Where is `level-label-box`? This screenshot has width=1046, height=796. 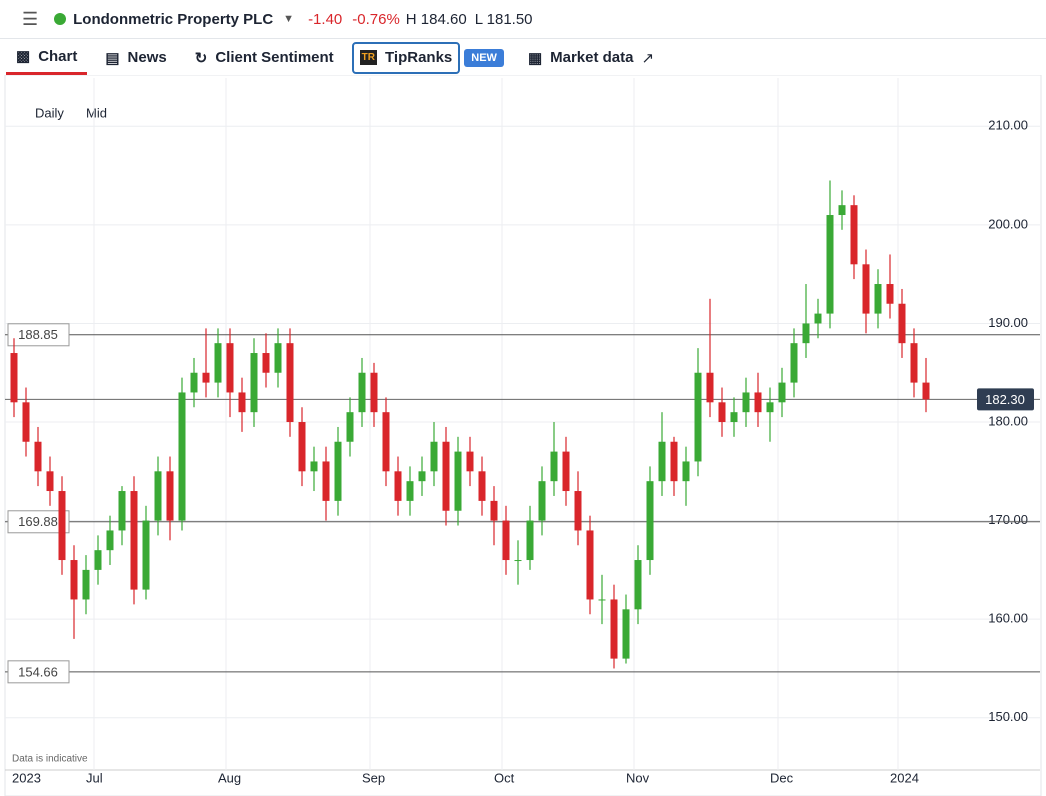
level-label-box is located at coordinates (38, 522).